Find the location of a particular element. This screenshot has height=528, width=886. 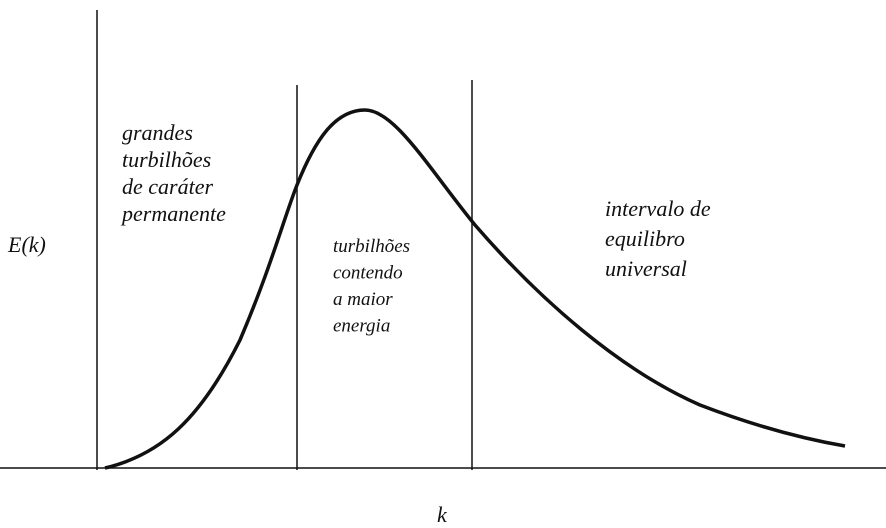

region-label: energia is located at coordinates (361, 326).